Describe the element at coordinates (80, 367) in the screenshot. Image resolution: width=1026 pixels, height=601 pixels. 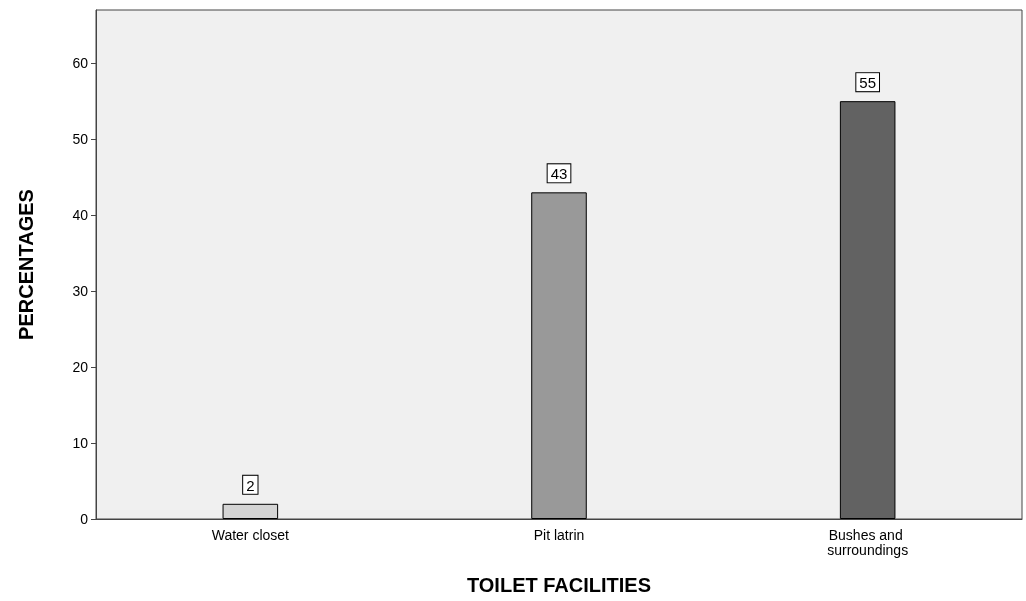
I see `y-tick-label: 20` at that location.